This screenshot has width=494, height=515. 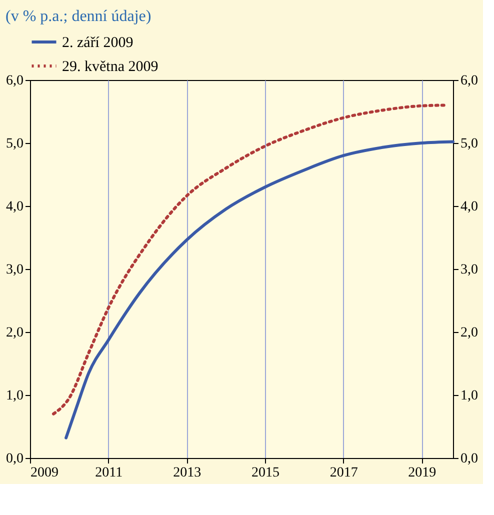 I want to click on x-tick-label: 2011, so click(x=109, y=473).